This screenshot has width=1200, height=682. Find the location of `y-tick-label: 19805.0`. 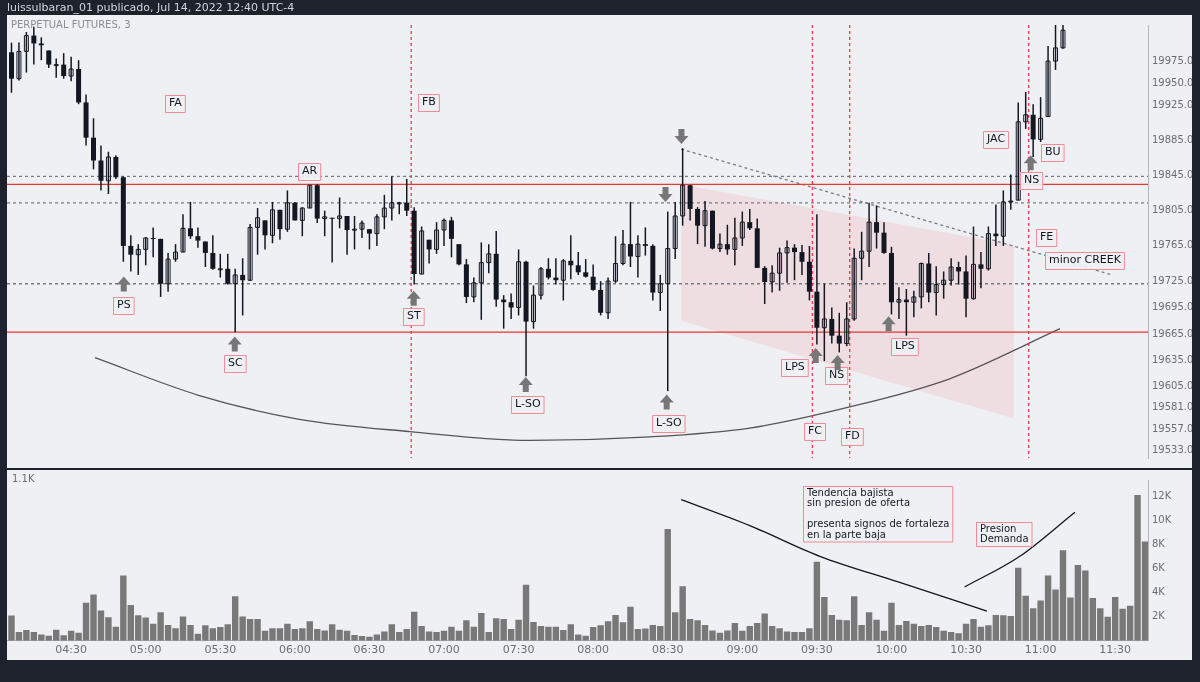

y-tick-label: 19805.0 is located at coordinates (1173, 210).